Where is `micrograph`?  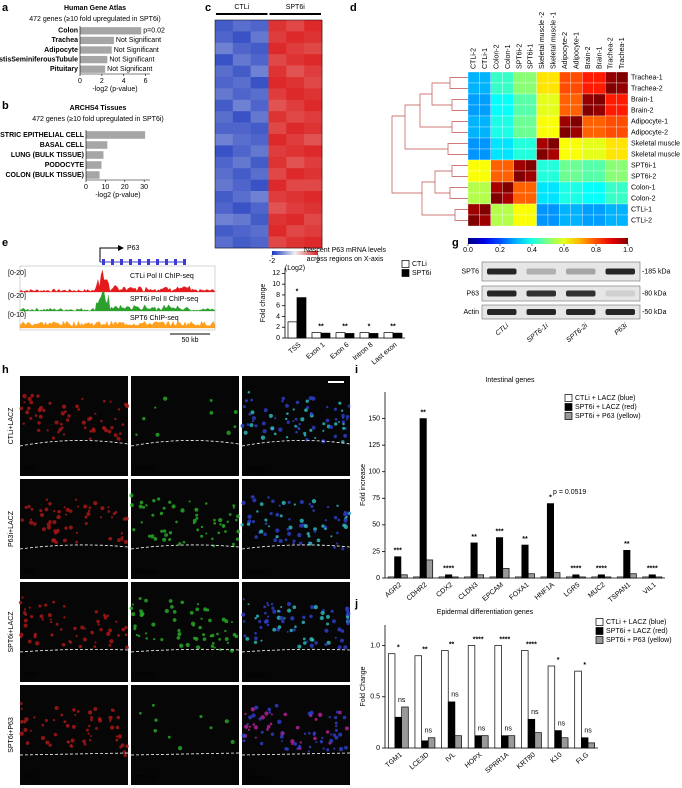
micrograph is located at coordinates (74, 426).